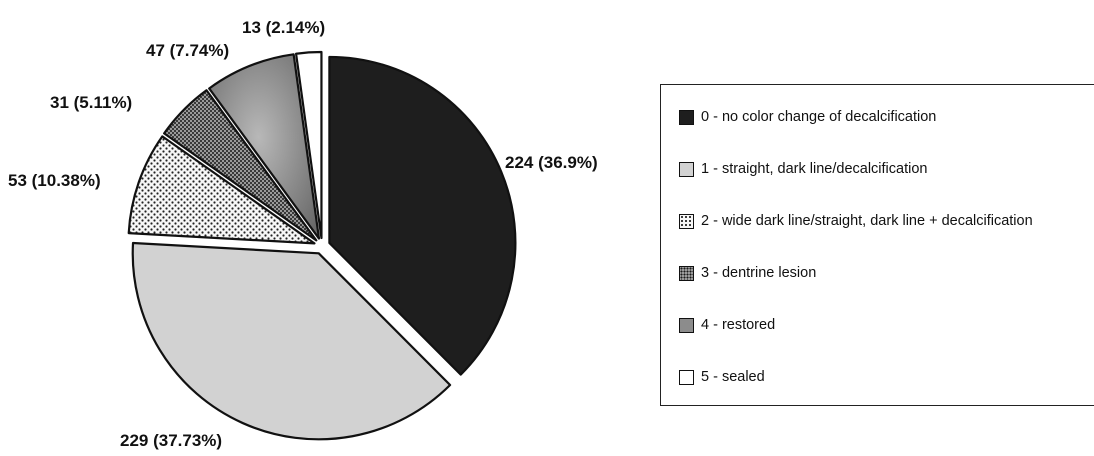 The height and width of the screenshot is (456, 1094). I want to click on slice-label-2: 53 (10.38%), so click(54, 180).